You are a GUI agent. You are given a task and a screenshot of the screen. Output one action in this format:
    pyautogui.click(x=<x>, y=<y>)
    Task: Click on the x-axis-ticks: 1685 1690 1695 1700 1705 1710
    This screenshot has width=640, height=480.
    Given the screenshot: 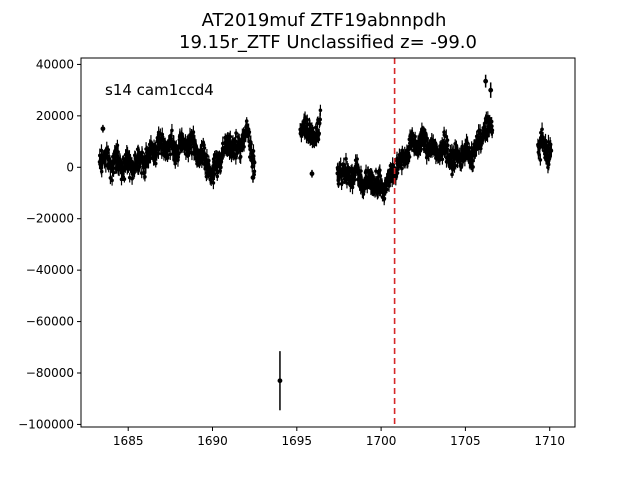 What is the action you would take?
    pyautogui.click(x=339, y=437)
    